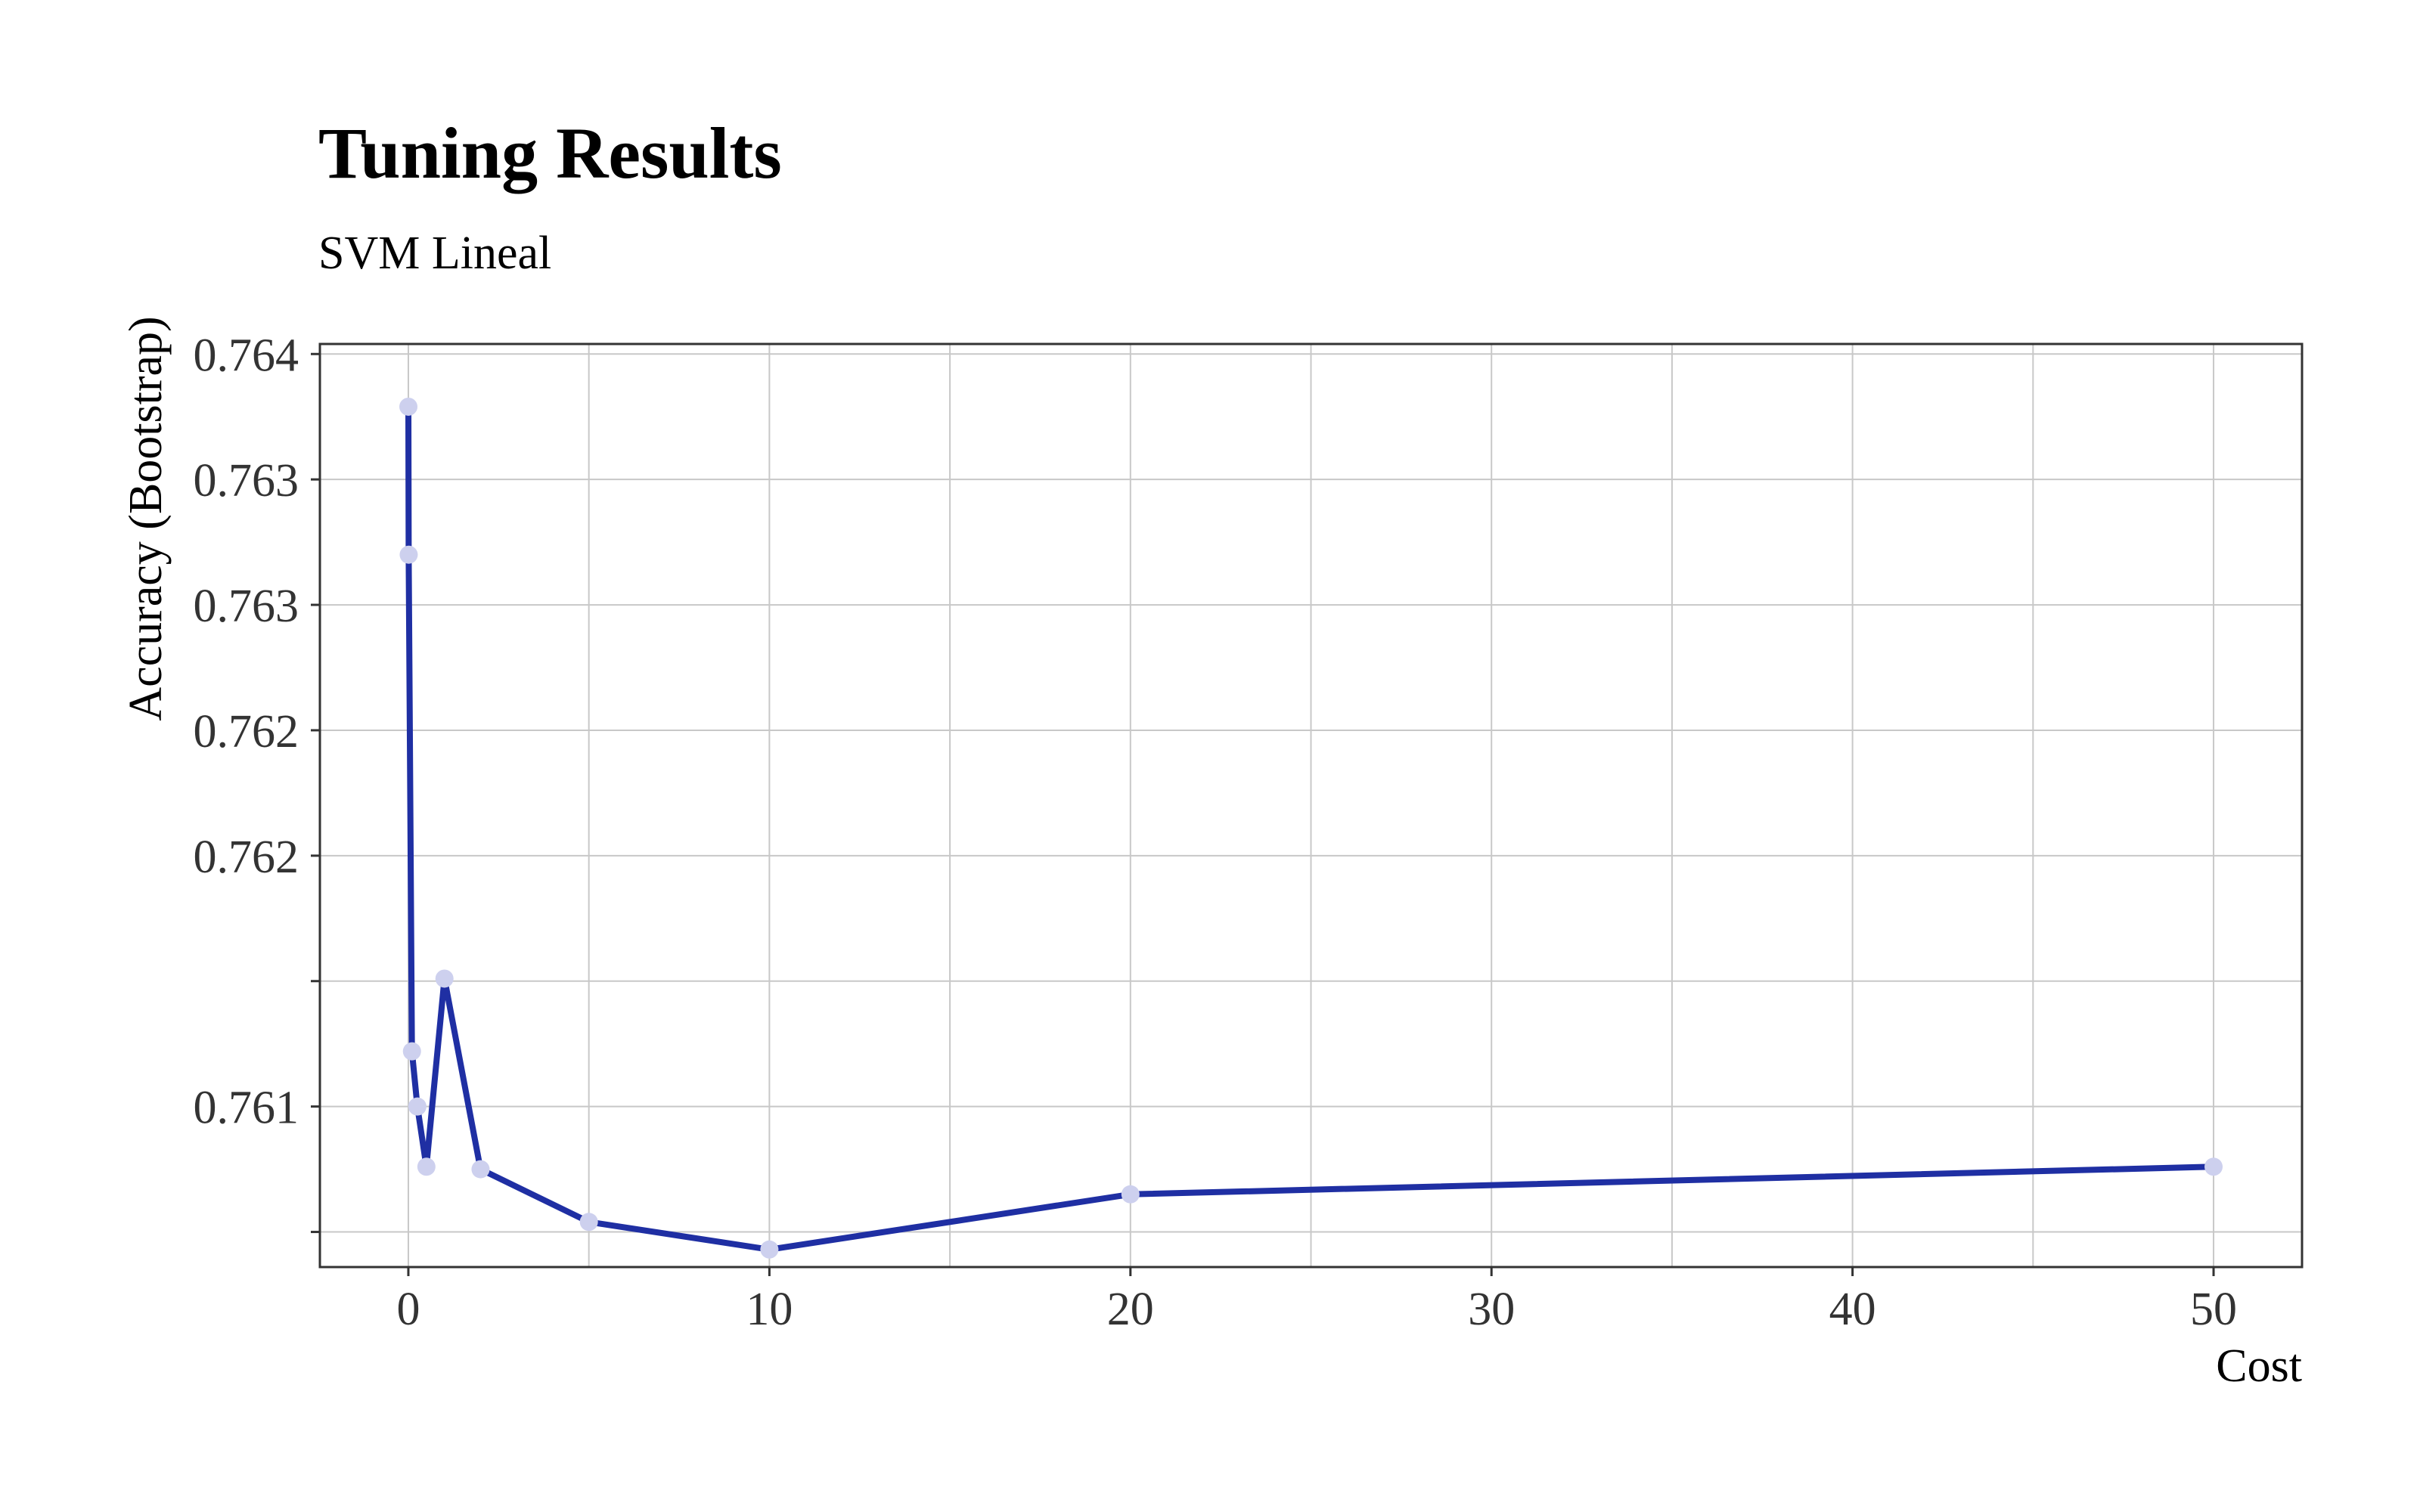 This screenshot has width=2420, height=1512. Describe the element at coordinates (1491, 1309) in the screenshot. I see `x-tick-label: 30` at that location.